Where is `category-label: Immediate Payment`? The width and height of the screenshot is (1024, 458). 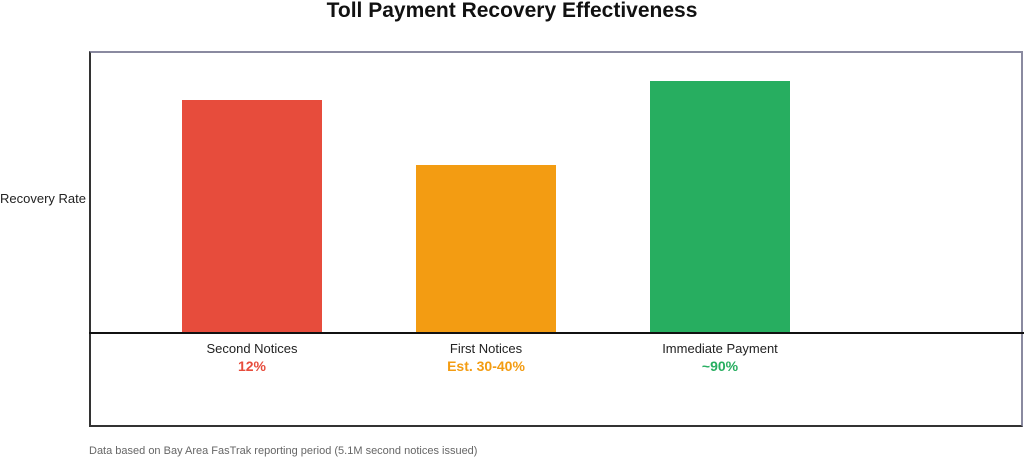
category-label: Immediate Payment is located at coordinates (720, 348).